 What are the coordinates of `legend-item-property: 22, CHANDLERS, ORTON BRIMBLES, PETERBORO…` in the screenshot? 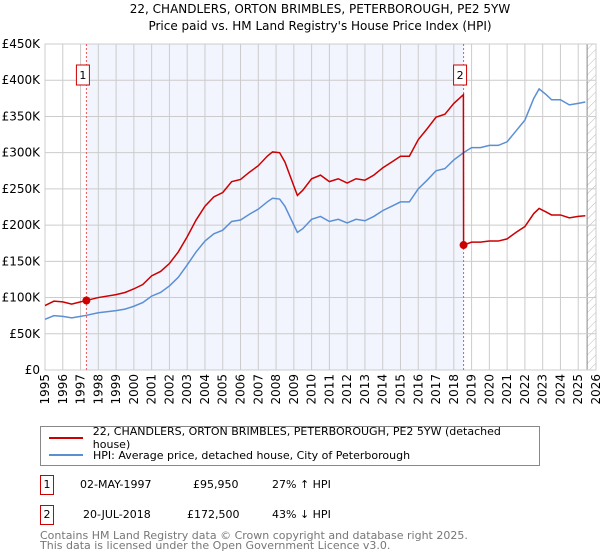 It's located at (294, 438).